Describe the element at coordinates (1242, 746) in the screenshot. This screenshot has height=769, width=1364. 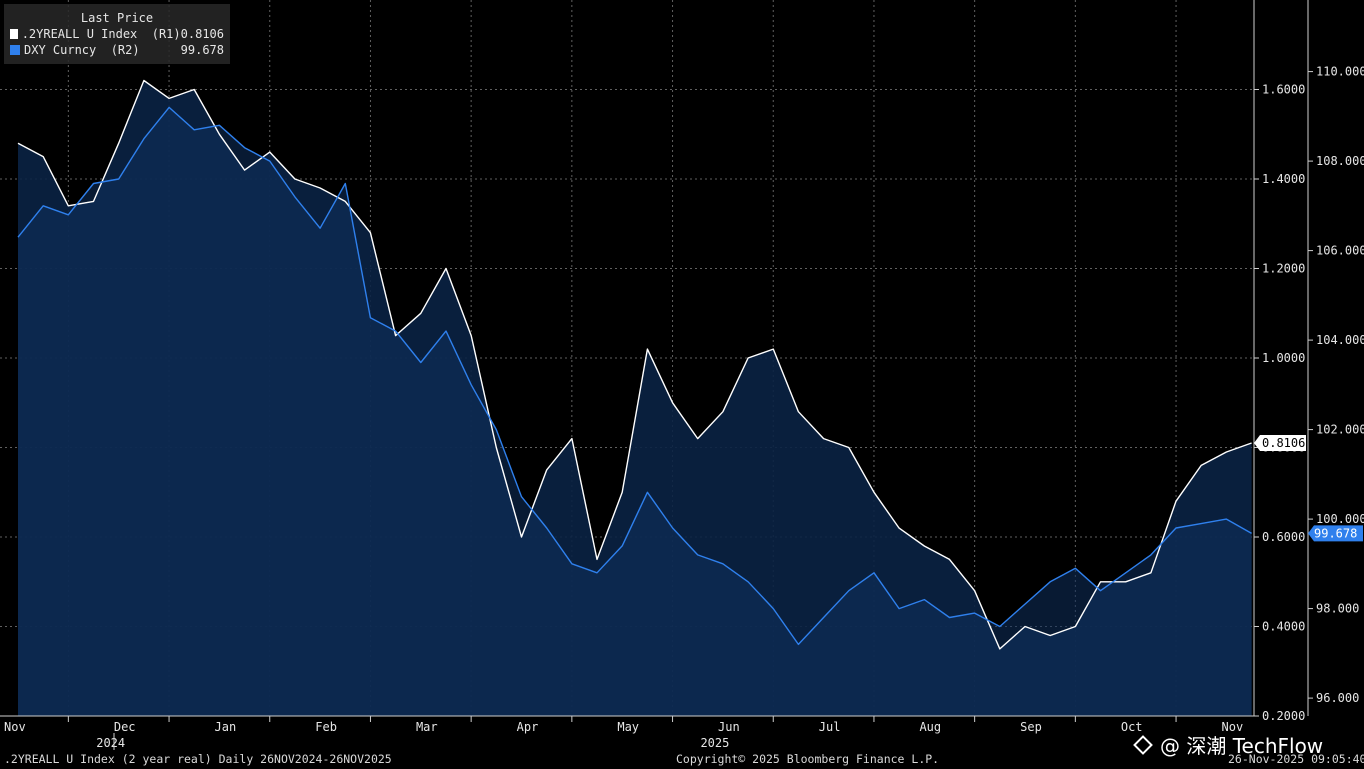
I see `watermark-text: @ 深潮 TechFlow` at that location.